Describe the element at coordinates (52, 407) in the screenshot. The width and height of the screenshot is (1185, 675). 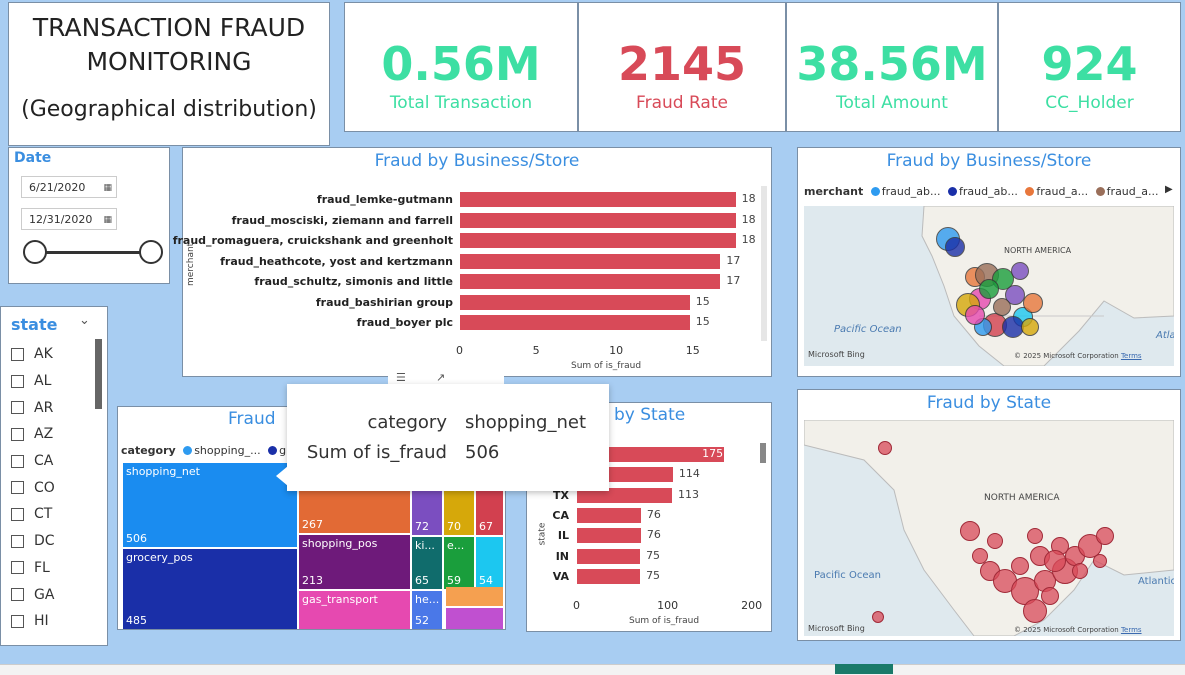
I see `state-option-ar: AR` at that location.